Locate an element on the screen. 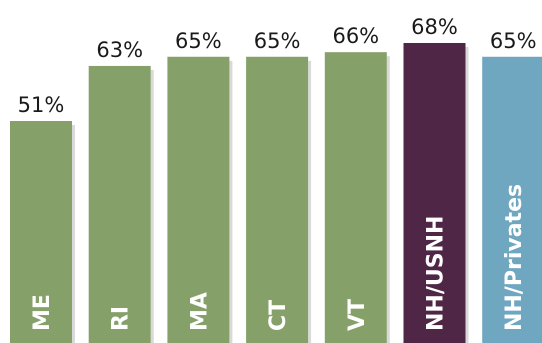 Image resolution: width=542 pixels, height=343 pixels. bar-ri is located at coordinates (119, 204).